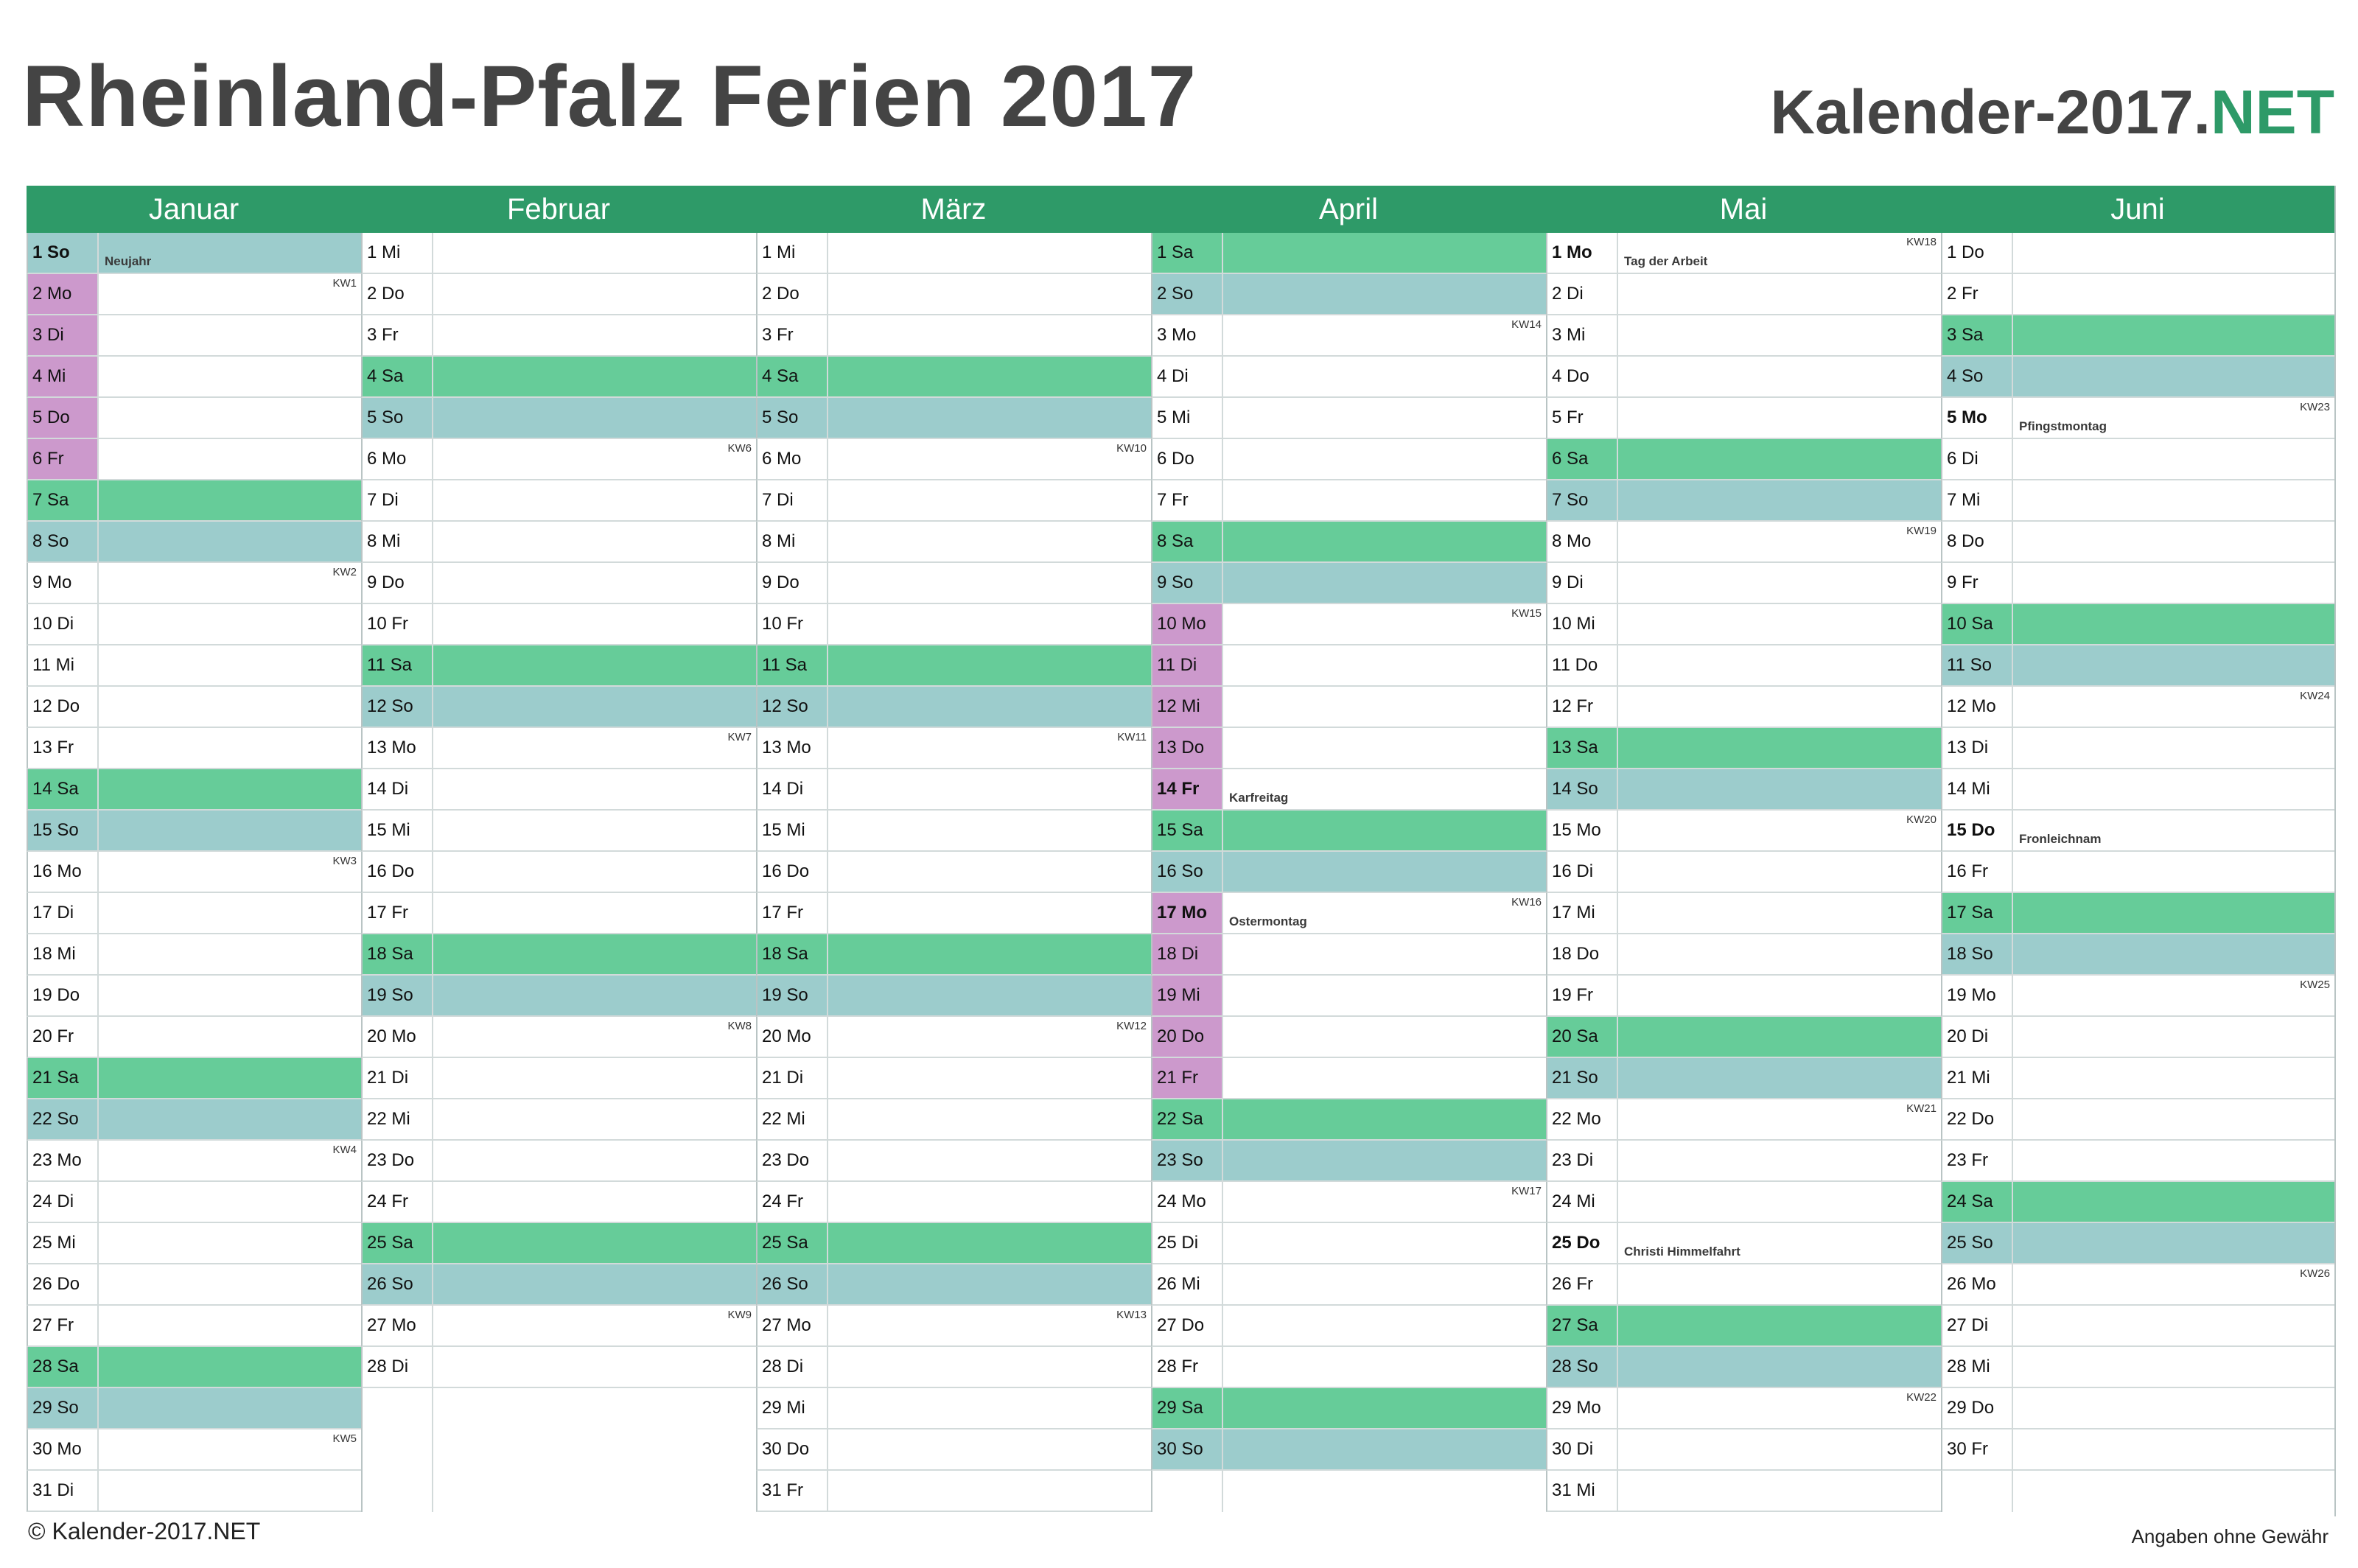 The image size is (2358, 1568). What do you see at coordinates (1743, 1326) in the screenshot?
I see `day-row: 27 Sa` at bounding box center [1743, 1326].